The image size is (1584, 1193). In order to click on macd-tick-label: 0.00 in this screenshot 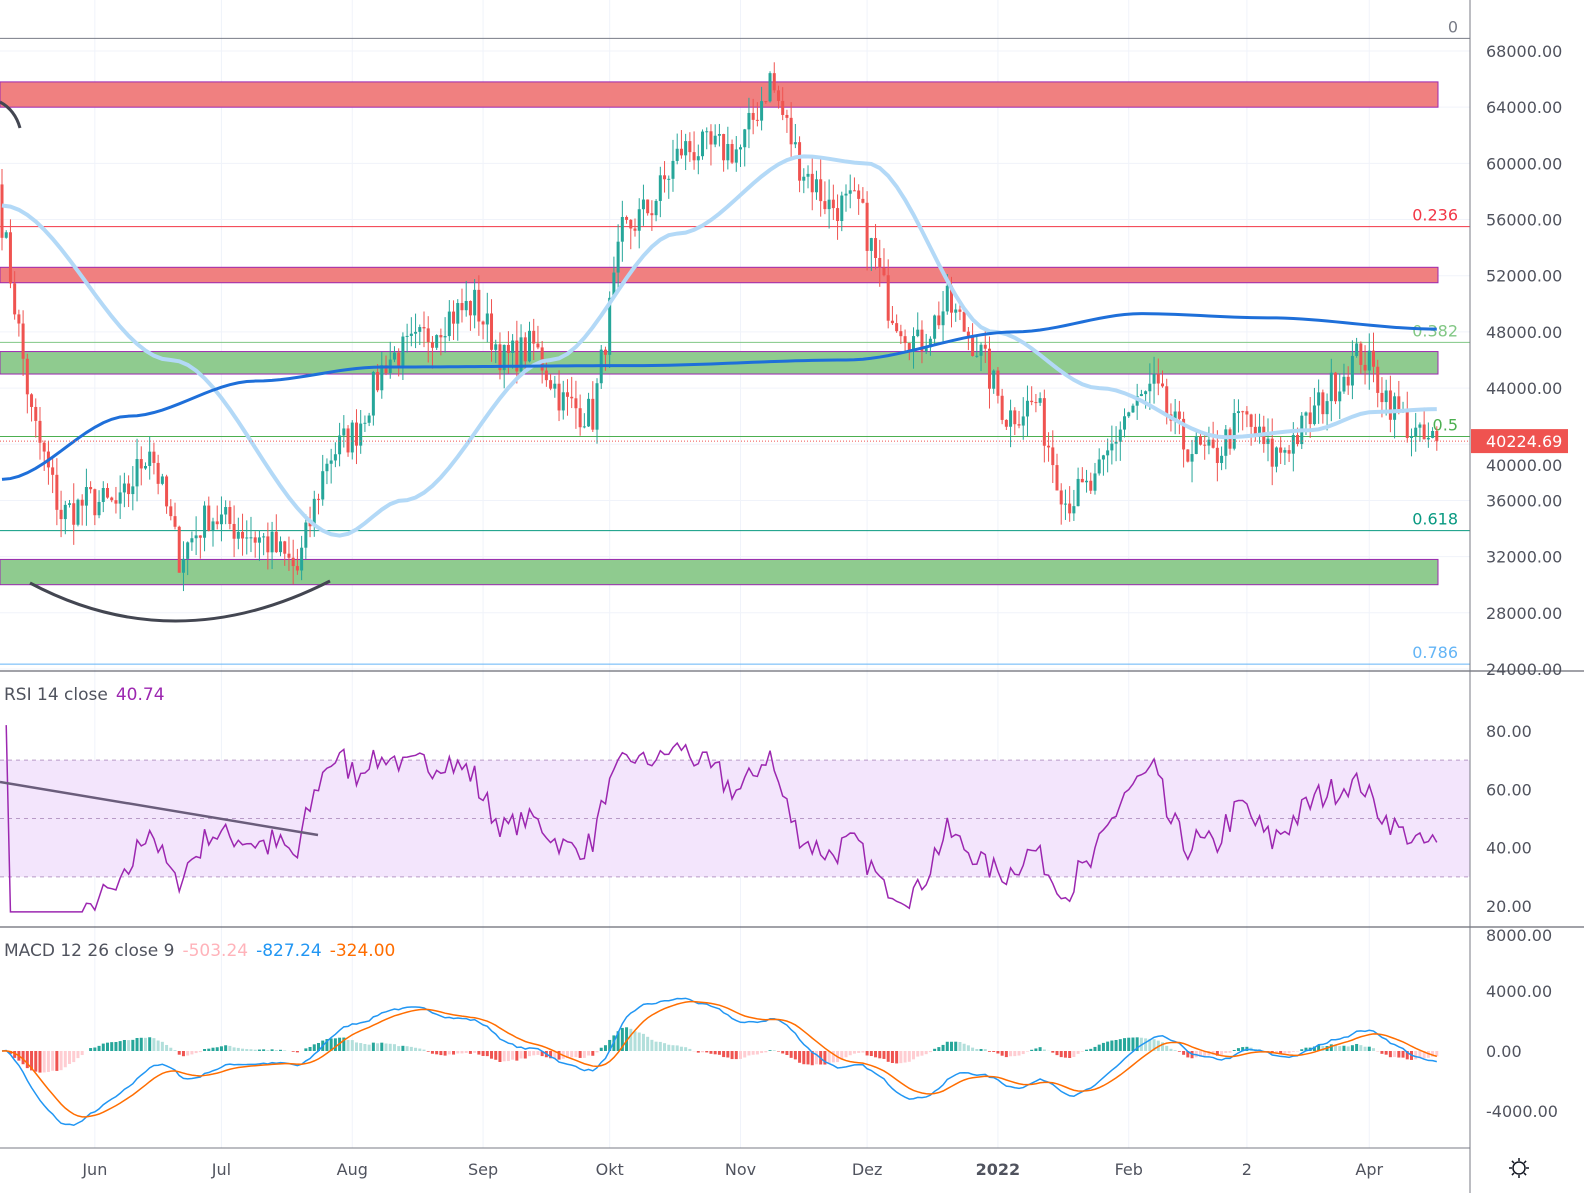, I will do `click(1504, 1051)`.